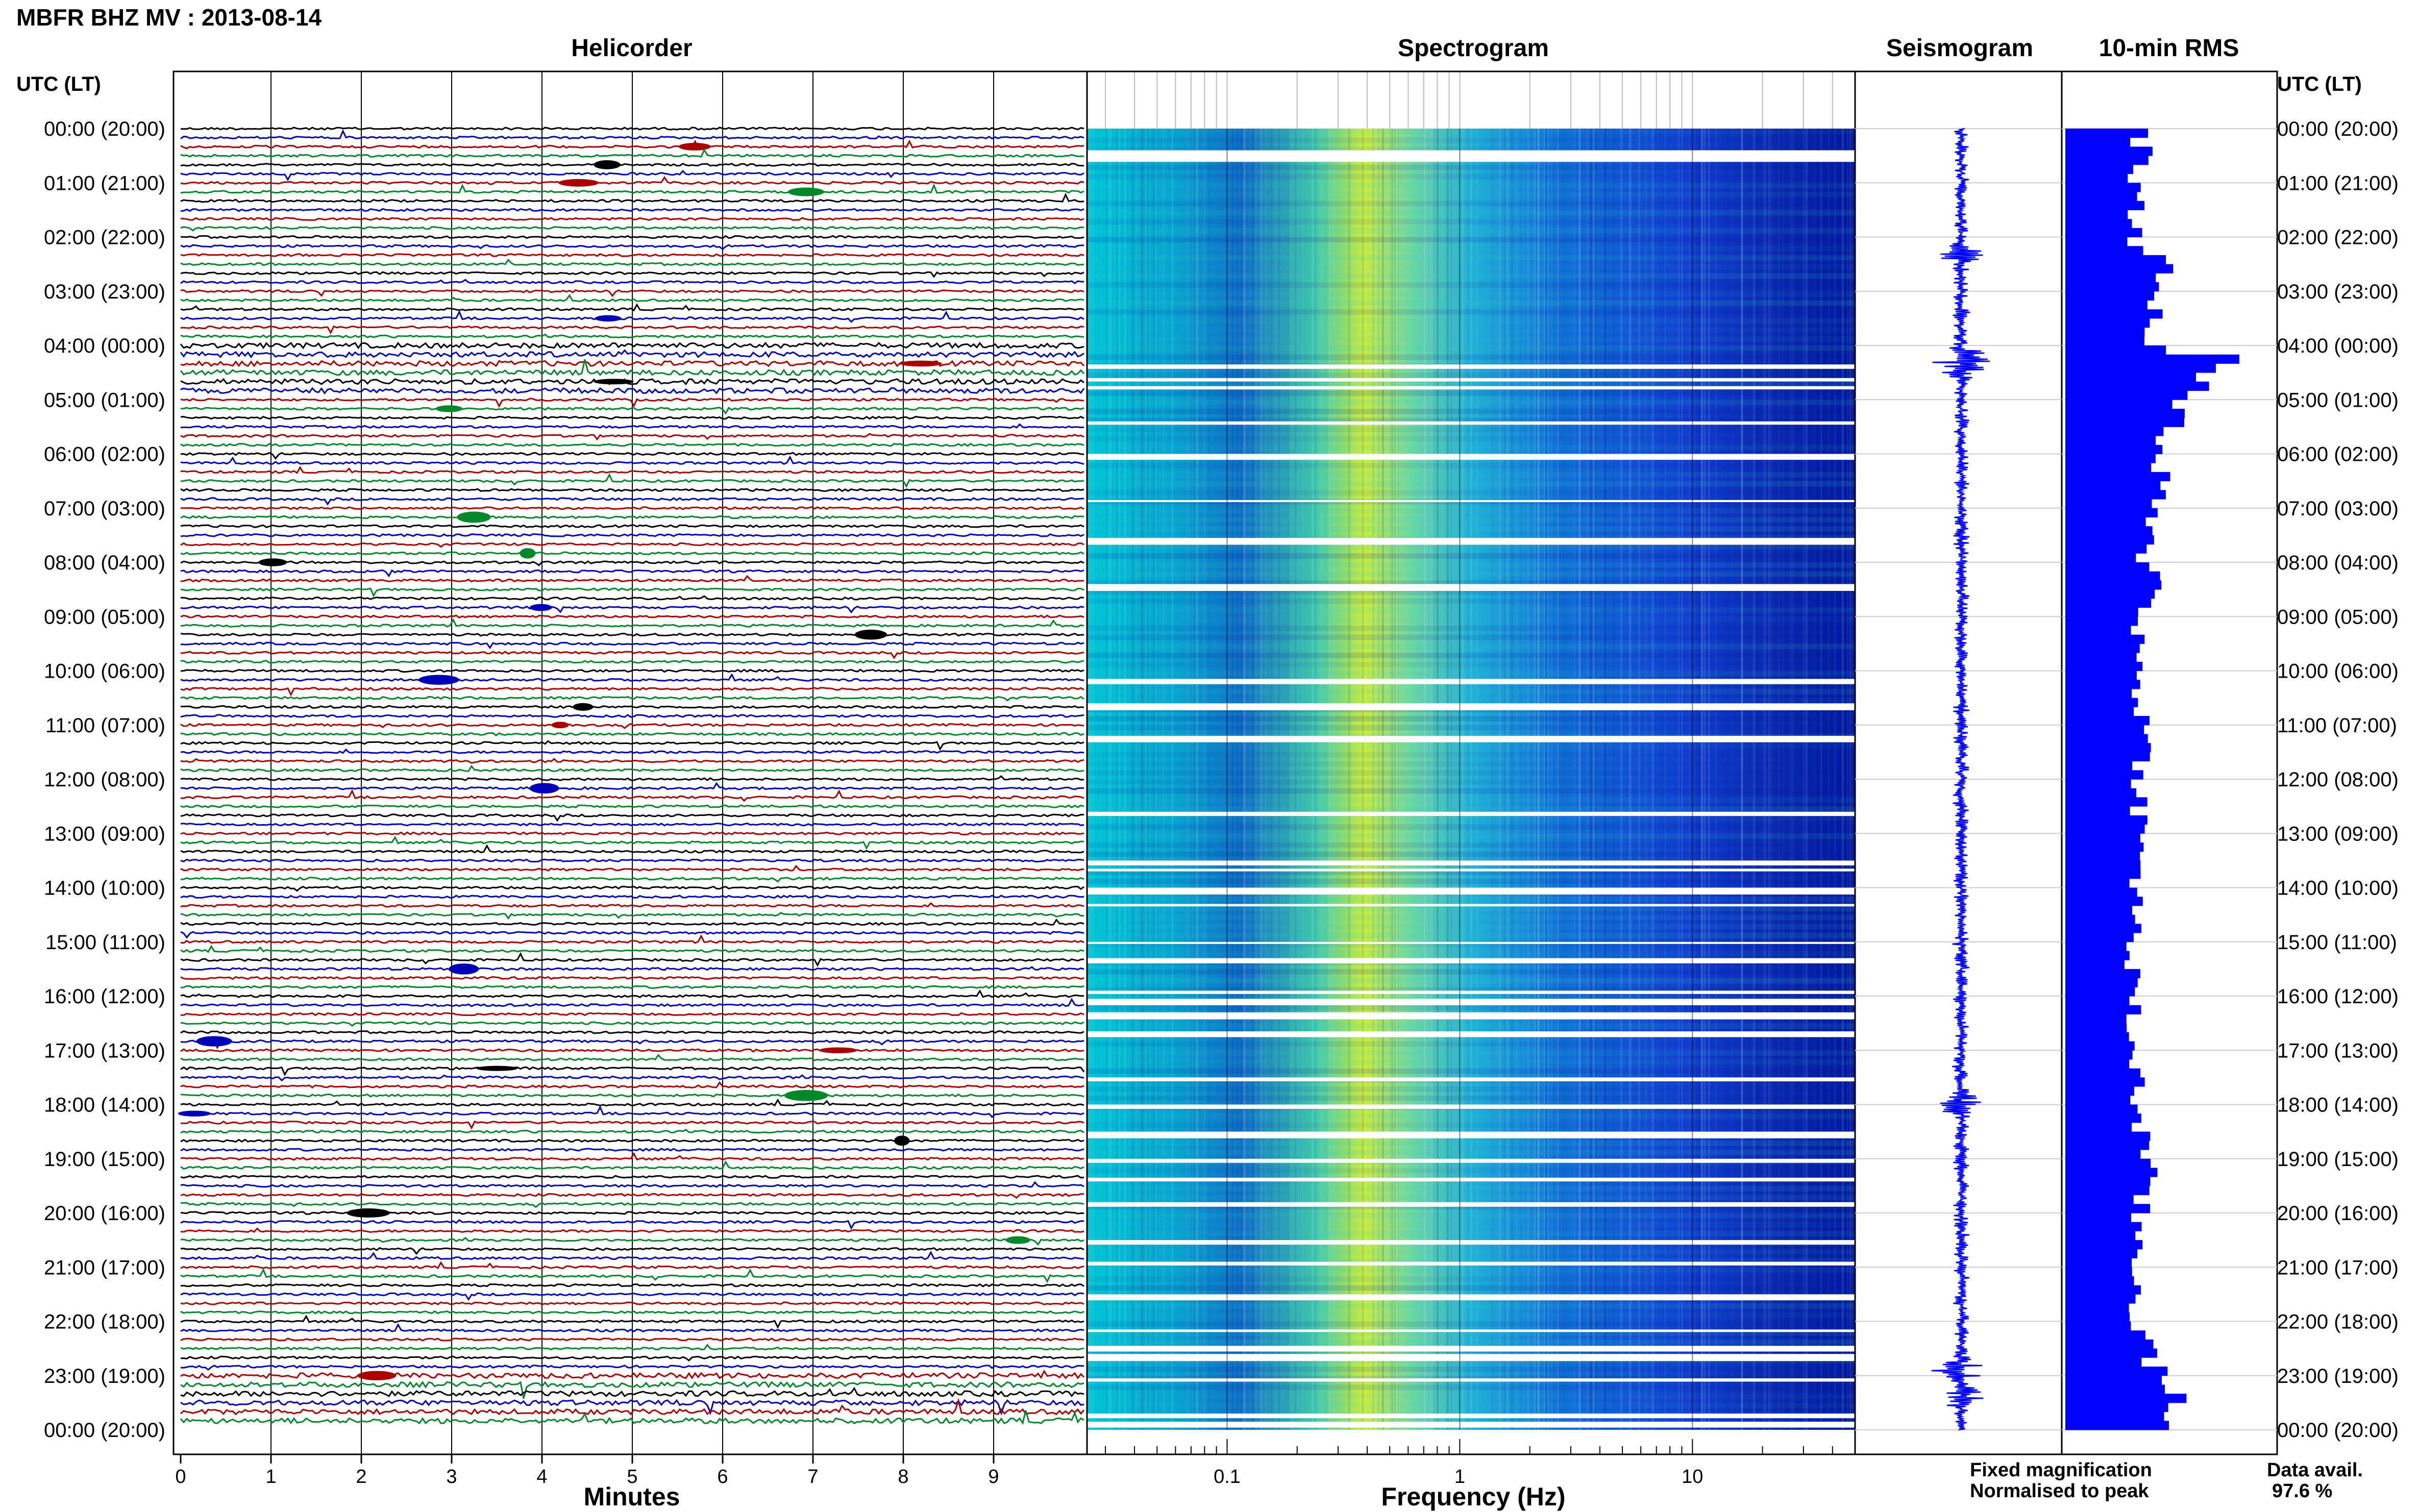 The image size is (2419, 1512). What do you see at coordinates (104, 780) in the screenshot?
I see `time-label-left: 12:00 (08:00)` at bounding box center [104, 780].